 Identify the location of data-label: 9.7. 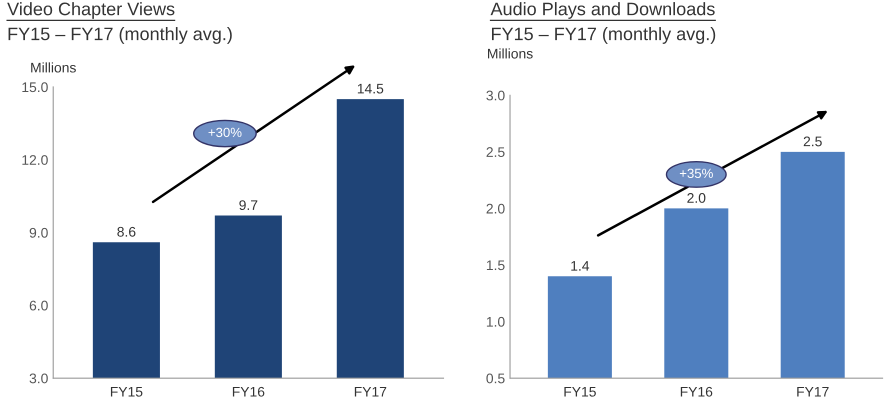
(248, 205).